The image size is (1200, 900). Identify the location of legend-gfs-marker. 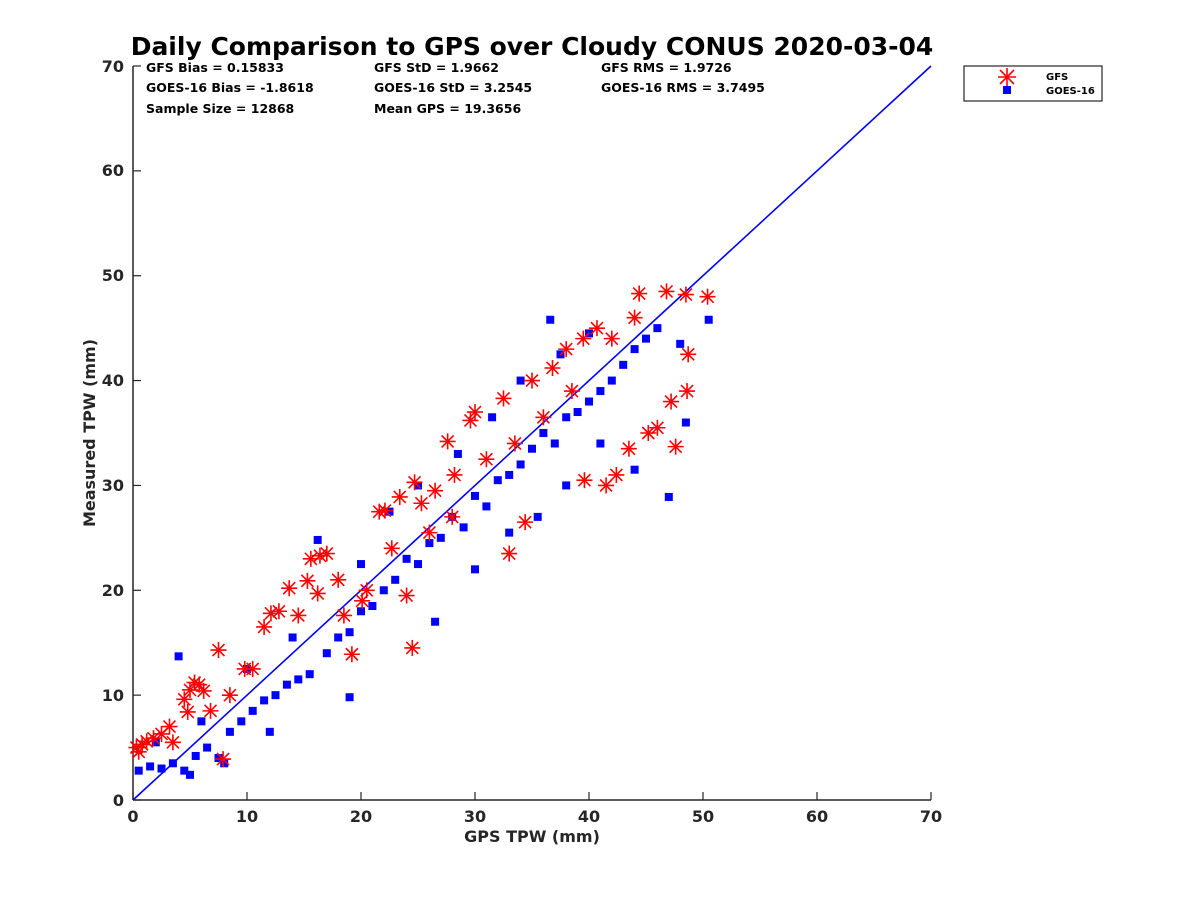
(1007, 77).